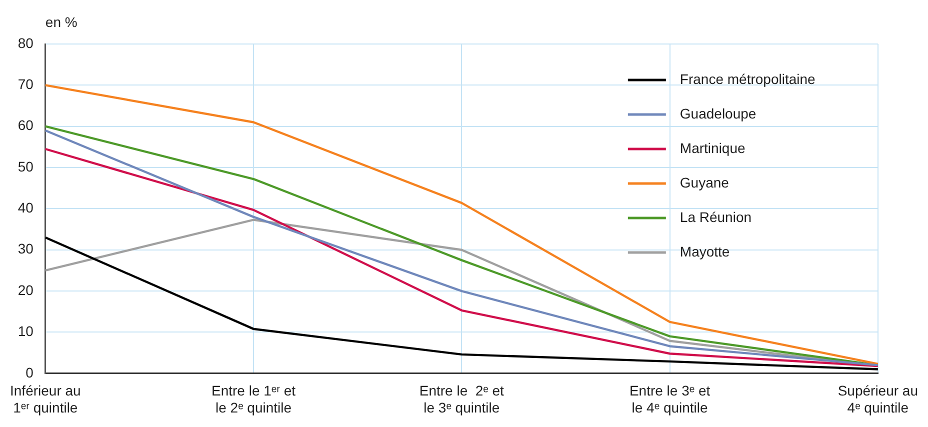 The width and height of the screenshot is (928, 427). Describe the element at coordinates (254, 399) in the screenshot. I see `x-tick-label: Entre le 1ᵉʳ et le 2ᵉ quintile` at that location.